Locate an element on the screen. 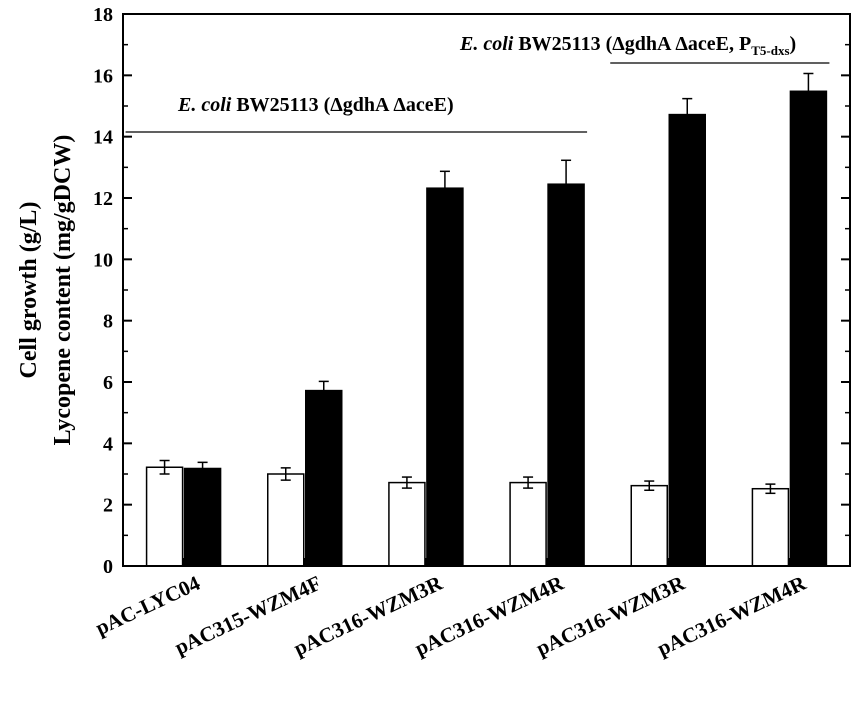 The width and height of the screenshot is (857, 705). y-tick-label-16: 16 is located at coordinates (103, 76).